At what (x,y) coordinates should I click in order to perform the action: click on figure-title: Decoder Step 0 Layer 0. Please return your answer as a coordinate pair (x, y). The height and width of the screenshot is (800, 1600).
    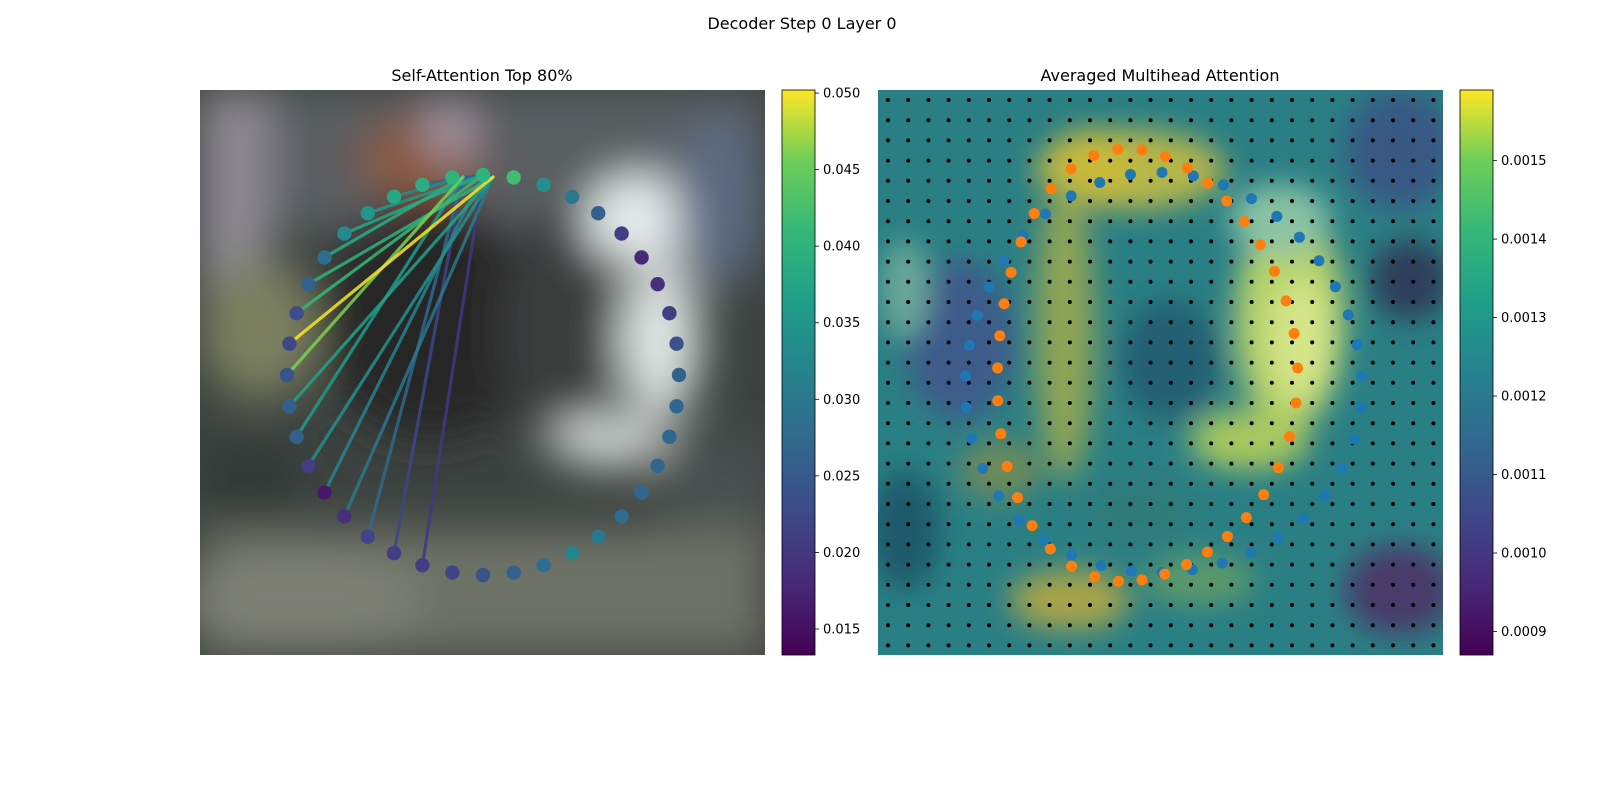
    Looking at the image, I should click on (801, 23).